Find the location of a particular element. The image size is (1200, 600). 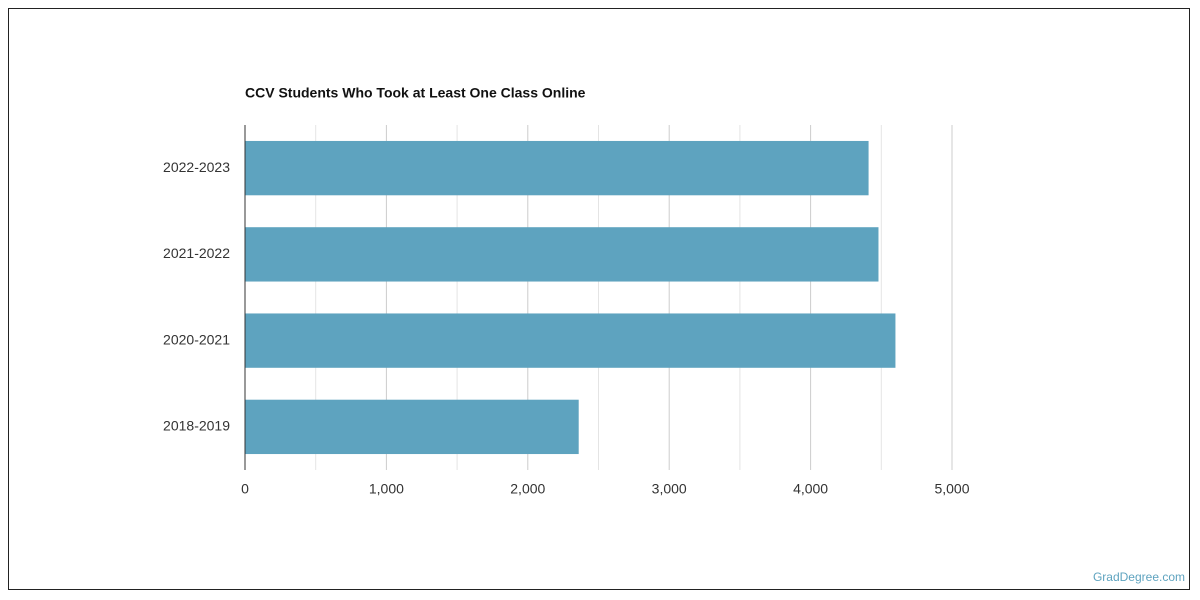

x-tick-label: 0 is located at coordinates (245, 489).